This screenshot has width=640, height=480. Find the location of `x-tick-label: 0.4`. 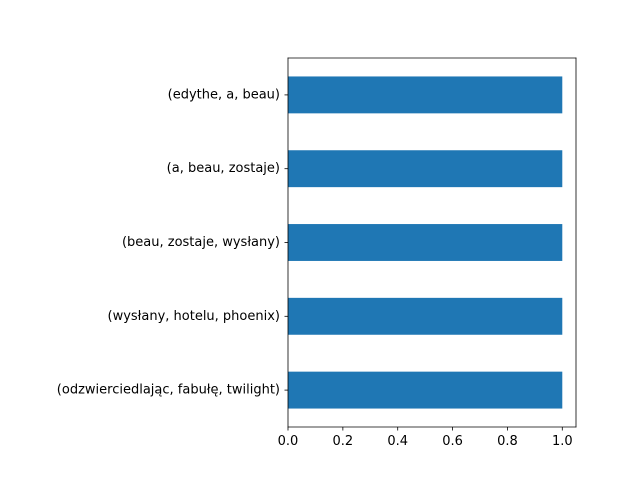

x-tick-label: 0.4 is located at coordinates (397, 441).